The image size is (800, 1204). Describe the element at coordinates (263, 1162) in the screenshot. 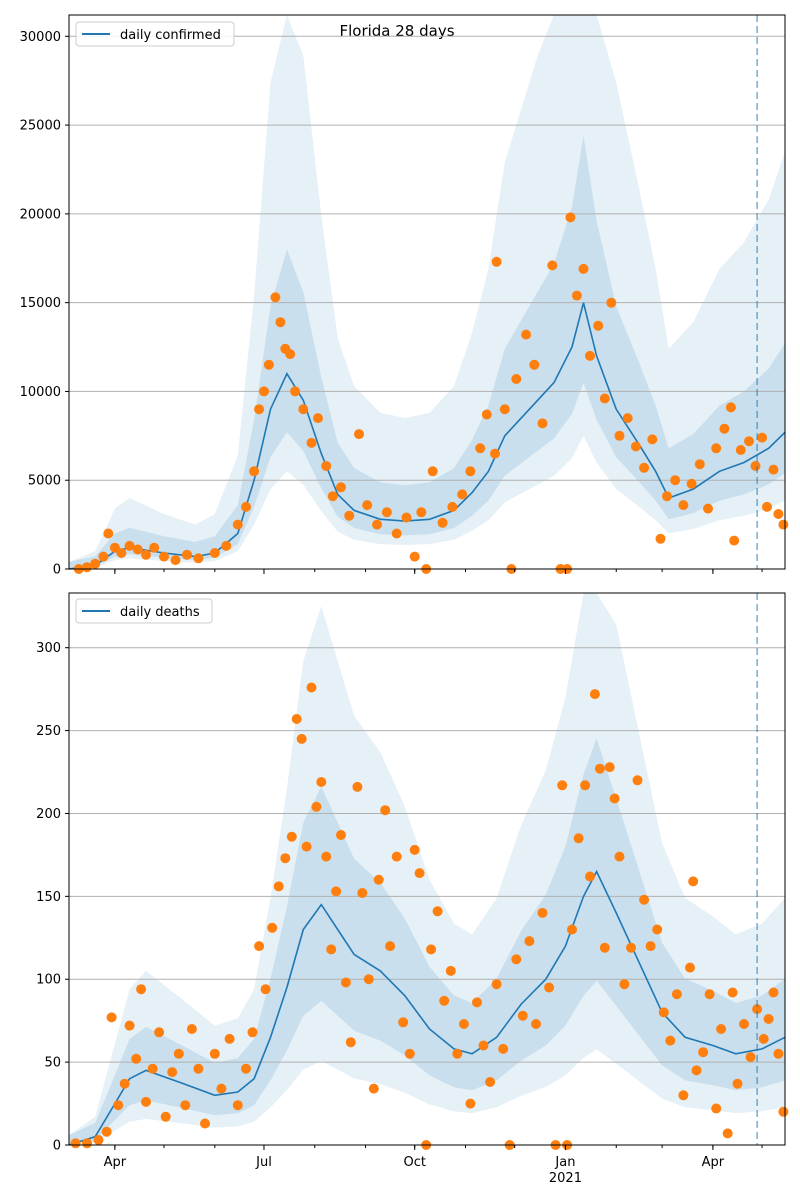

I see `x-tick-label: Jul` at that location.